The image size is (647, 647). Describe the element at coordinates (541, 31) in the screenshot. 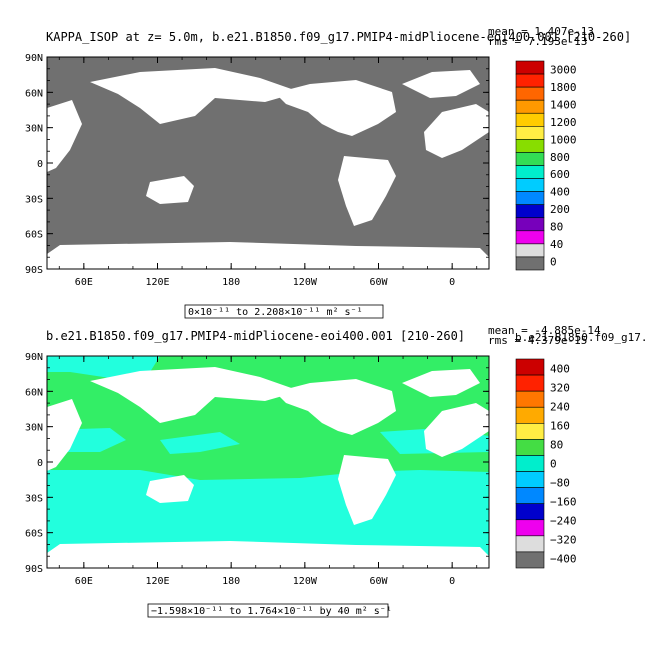

I see `panel-top-mean: mean = 1.407e-13` at that location.